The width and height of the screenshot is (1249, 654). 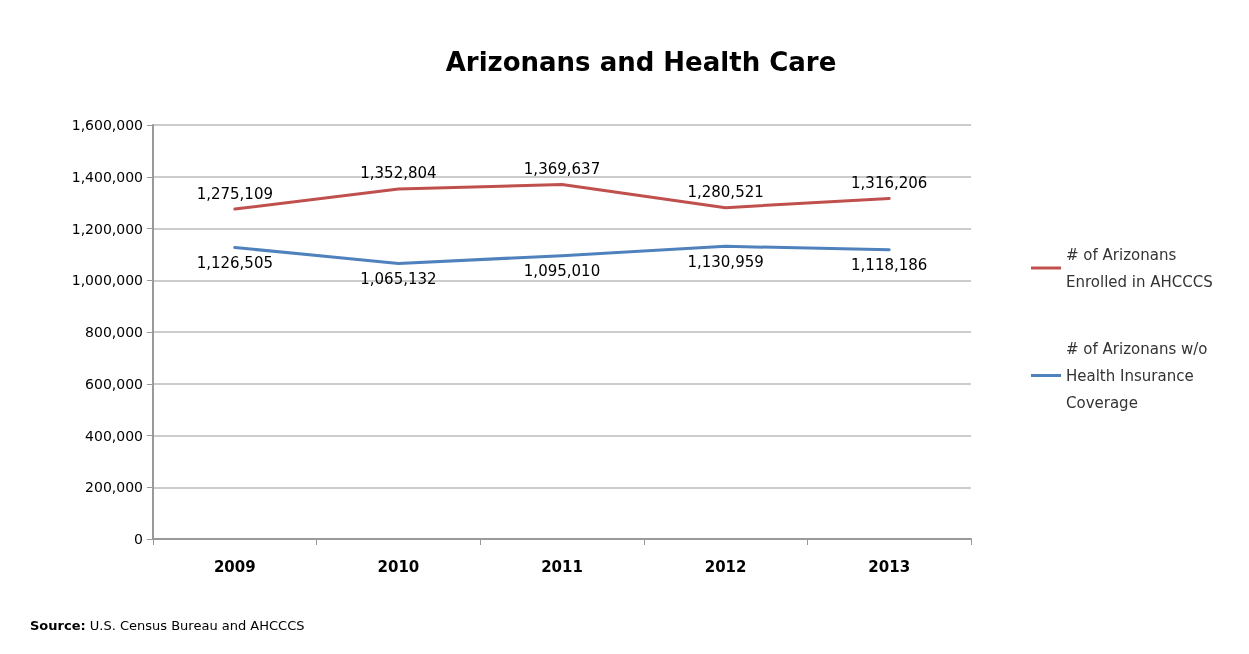 What do you see at coordinates (107, 176) in the screenshot?
I see `y-tick-label: 1,400,000` at bounding box center [107, 176].